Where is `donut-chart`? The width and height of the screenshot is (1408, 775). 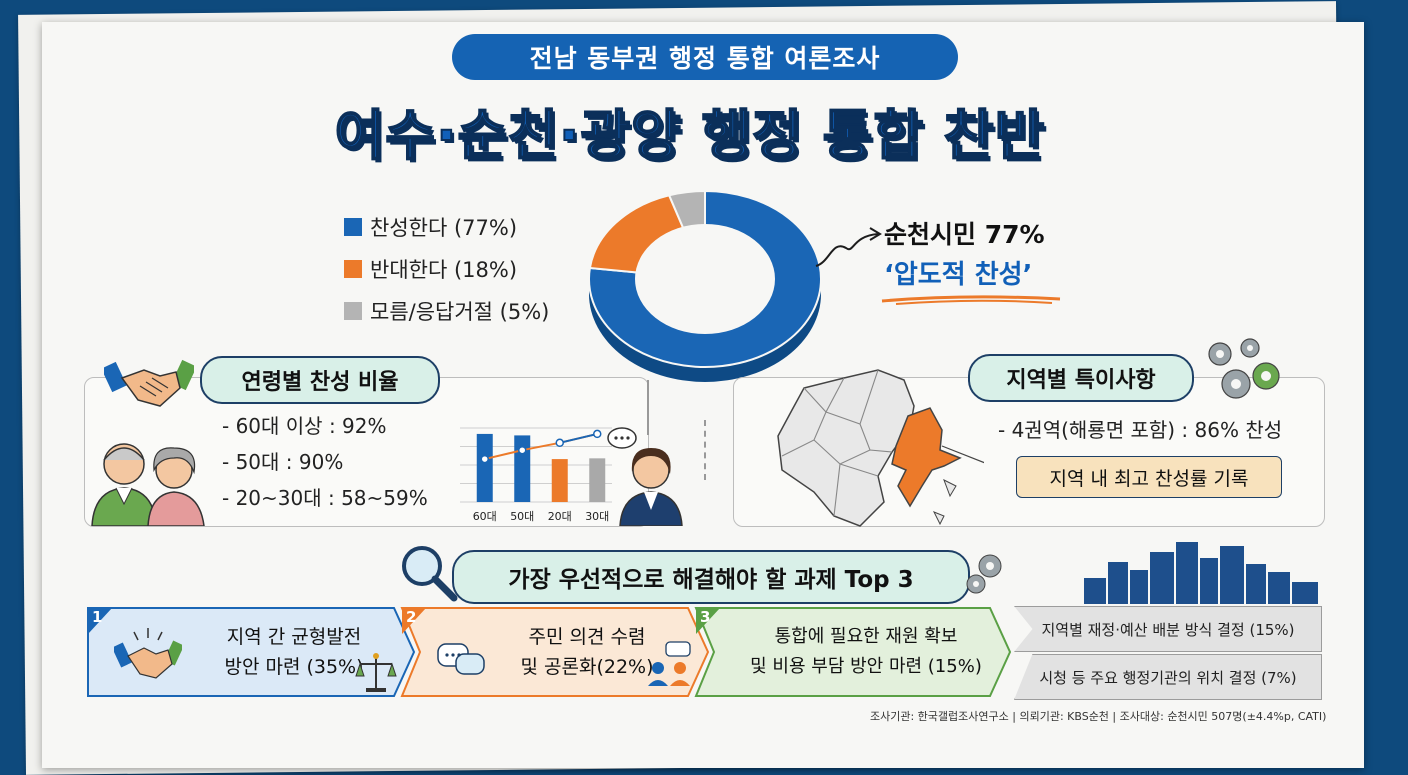 donut-chart is located at coordinates (705, 285).